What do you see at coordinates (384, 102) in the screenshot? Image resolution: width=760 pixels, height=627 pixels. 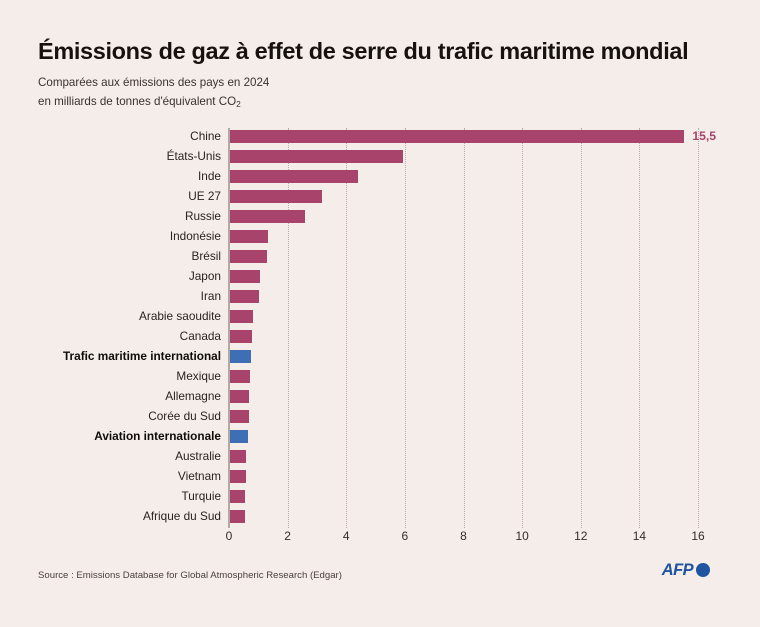 I see `chart-subtitle-line-2: en milliards de tonnes d'équivalent CO2` at bounding box center [384, 102].